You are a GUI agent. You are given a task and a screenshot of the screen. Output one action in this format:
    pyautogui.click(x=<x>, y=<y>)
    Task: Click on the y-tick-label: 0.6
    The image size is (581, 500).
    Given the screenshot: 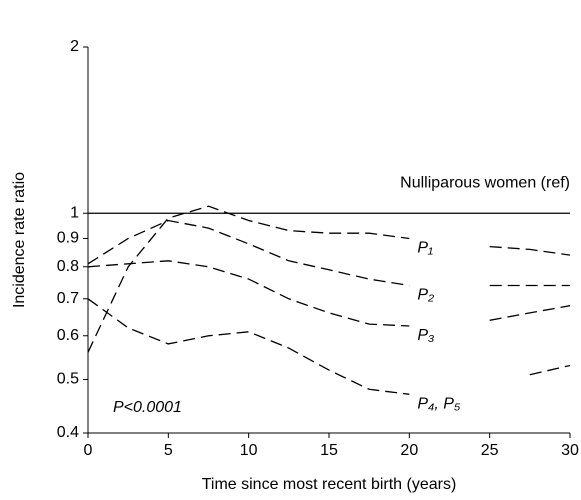 What is the action you would take?
    pyautogui.click(x=68, y=335)
    